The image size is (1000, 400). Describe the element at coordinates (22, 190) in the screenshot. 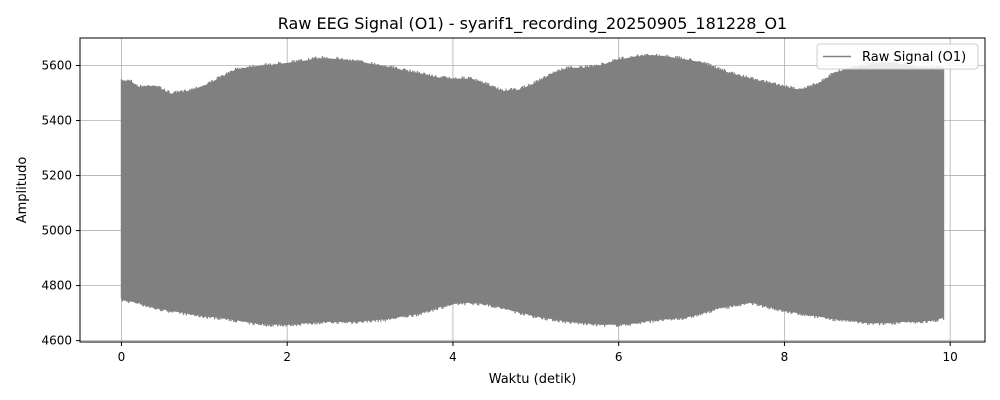

I see `y-axis-label: Amplitudo` at that location.